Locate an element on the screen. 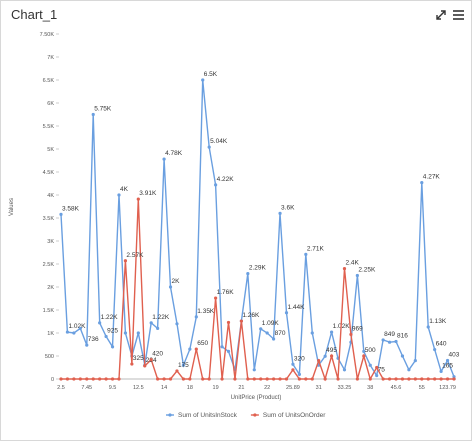  data-label: 1.44K is located at coordinates (296, 307).